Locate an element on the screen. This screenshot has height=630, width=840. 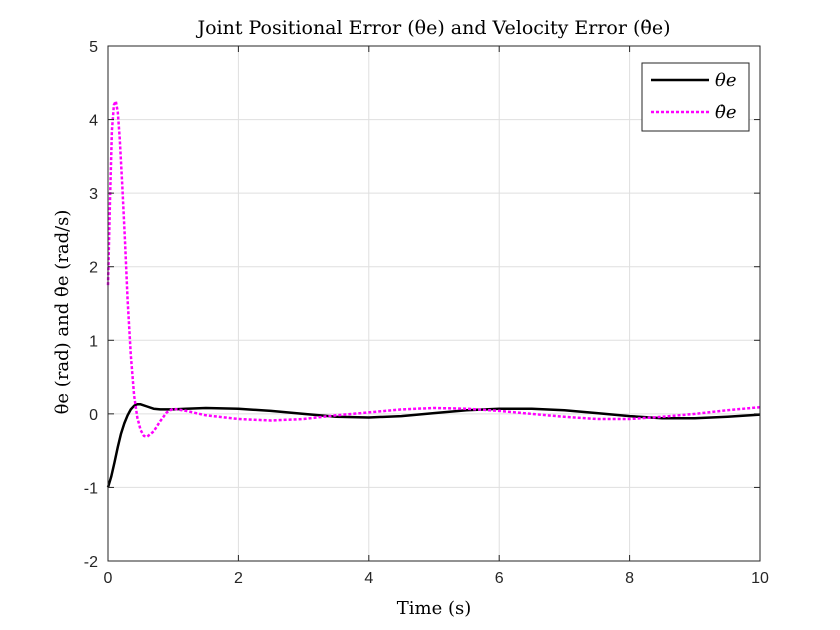
x-axis-label: Time (s) is located at coordinates (434, 608).